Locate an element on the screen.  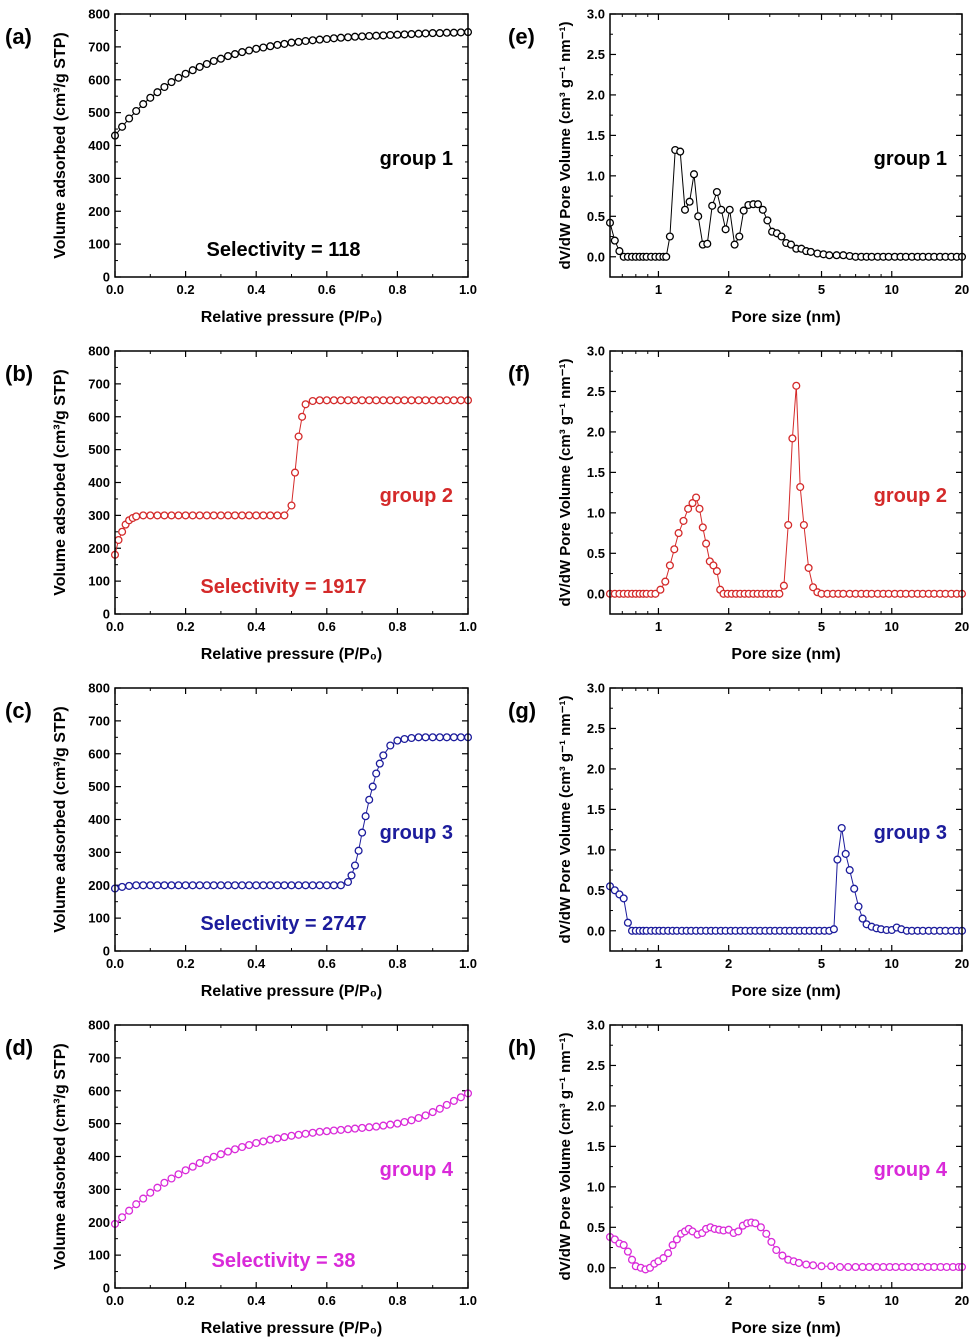
x-tick-label: 10 is located at coordinates (892, 289).